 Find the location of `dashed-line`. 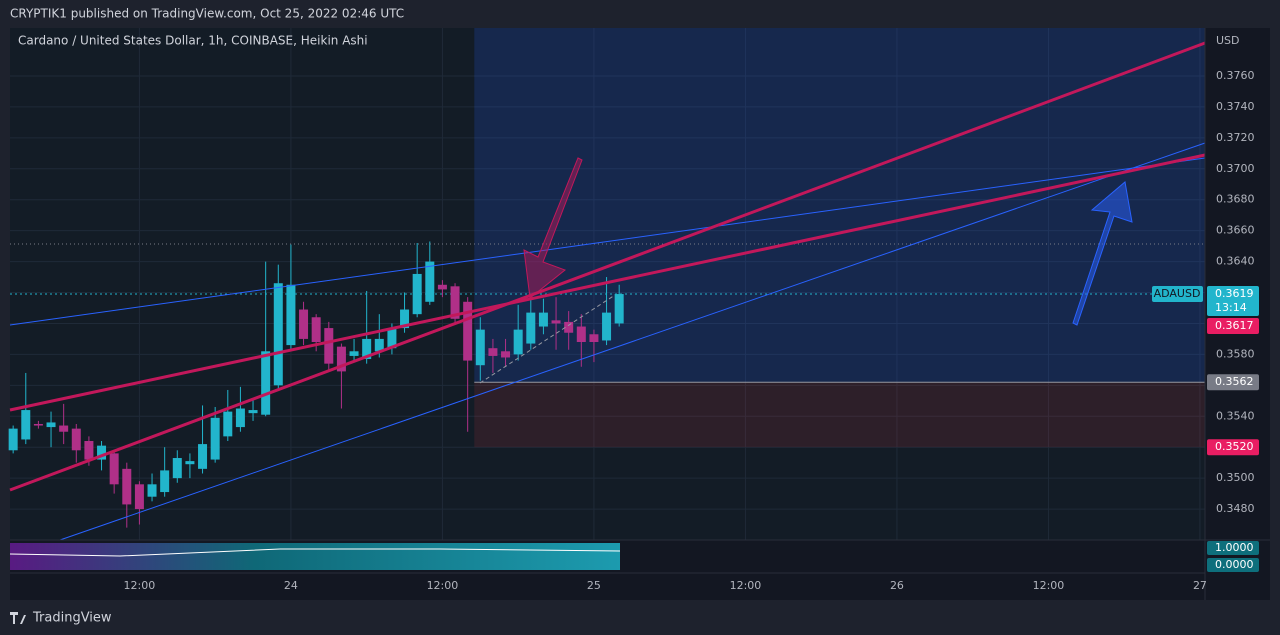

dashed-line is located at coordinates (547, 339).